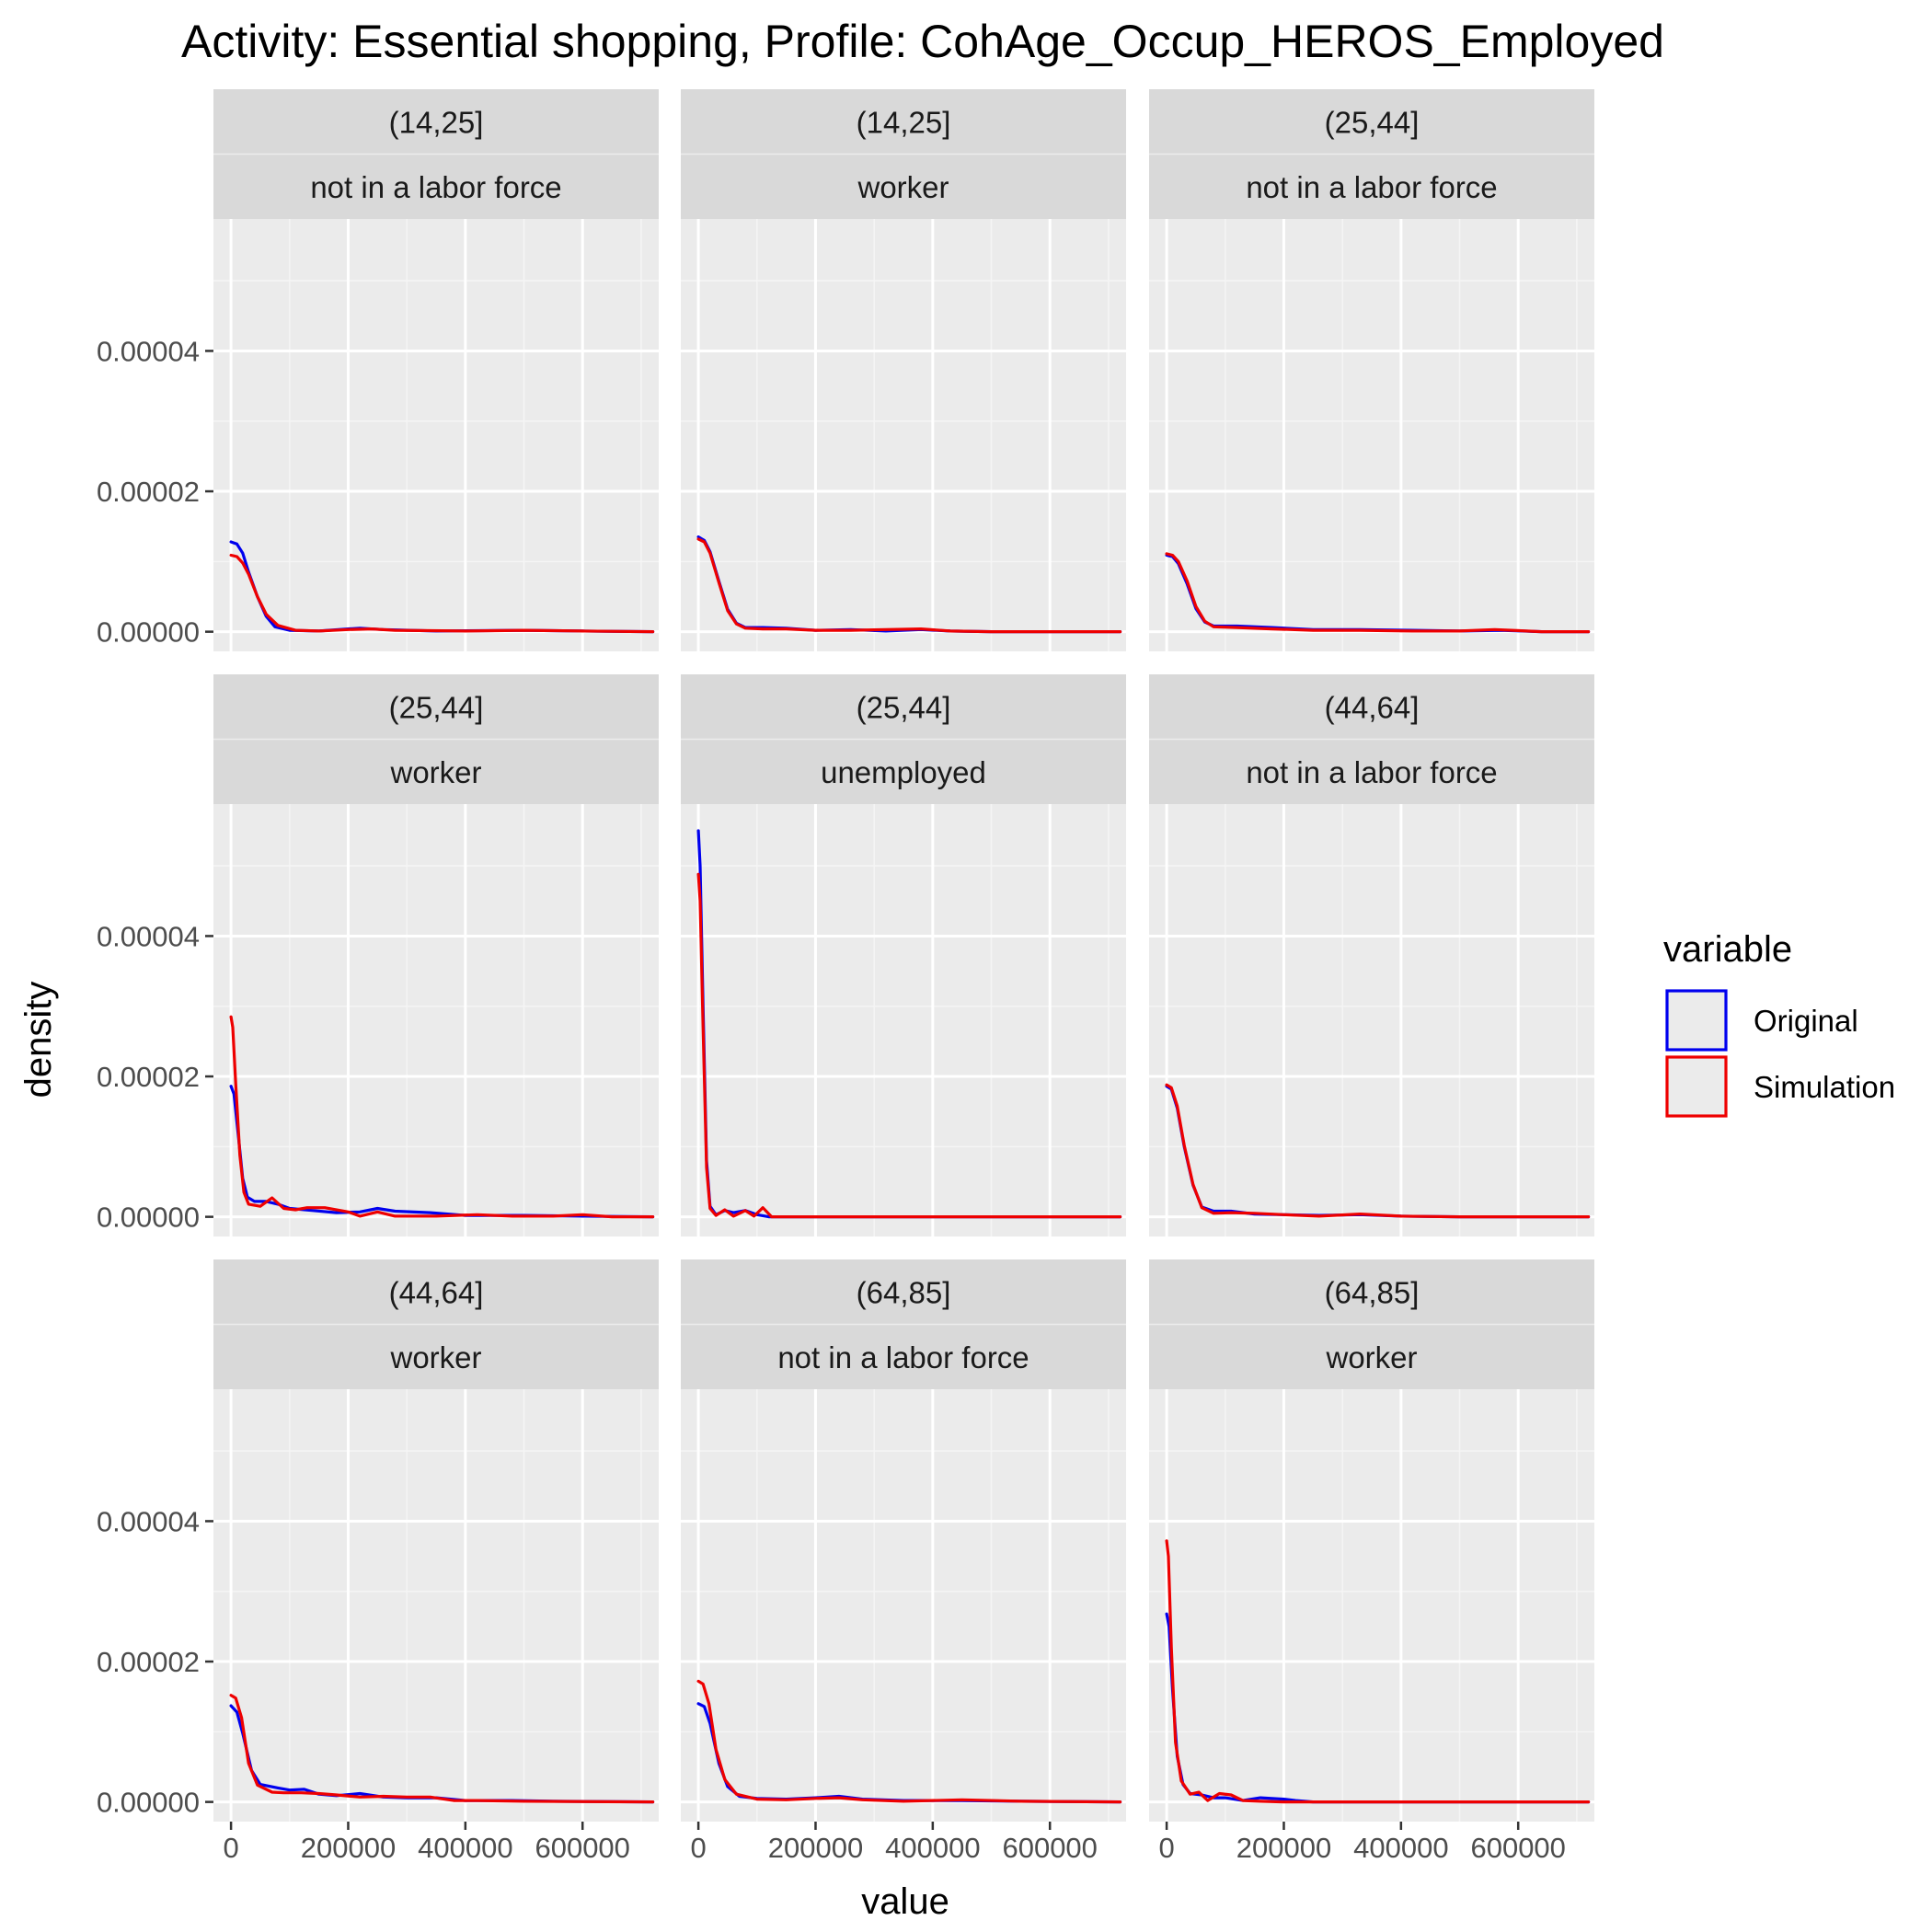 Image resolution: width=1932 pixels, height=1932 pixels. Describe the element at coordinates (1696, 1086) in the screenshot. I see `legend-key-simulation` at that location.